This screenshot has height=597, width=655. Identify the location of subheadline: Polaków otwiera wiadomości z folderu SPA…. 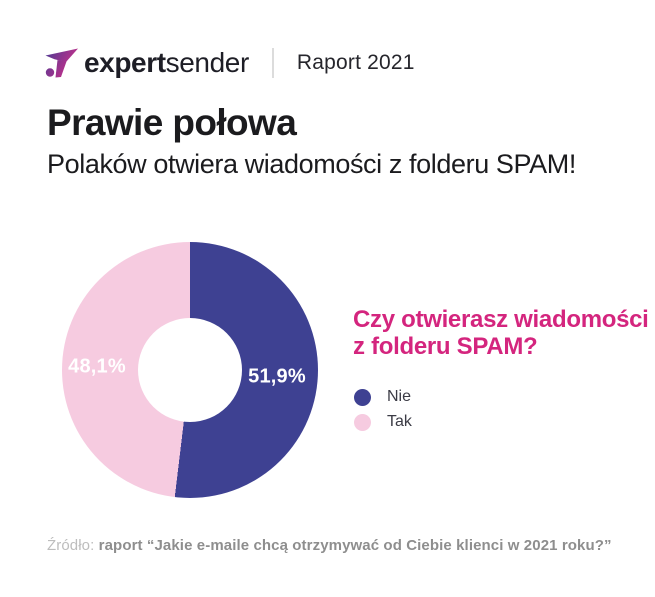
(311, 164).